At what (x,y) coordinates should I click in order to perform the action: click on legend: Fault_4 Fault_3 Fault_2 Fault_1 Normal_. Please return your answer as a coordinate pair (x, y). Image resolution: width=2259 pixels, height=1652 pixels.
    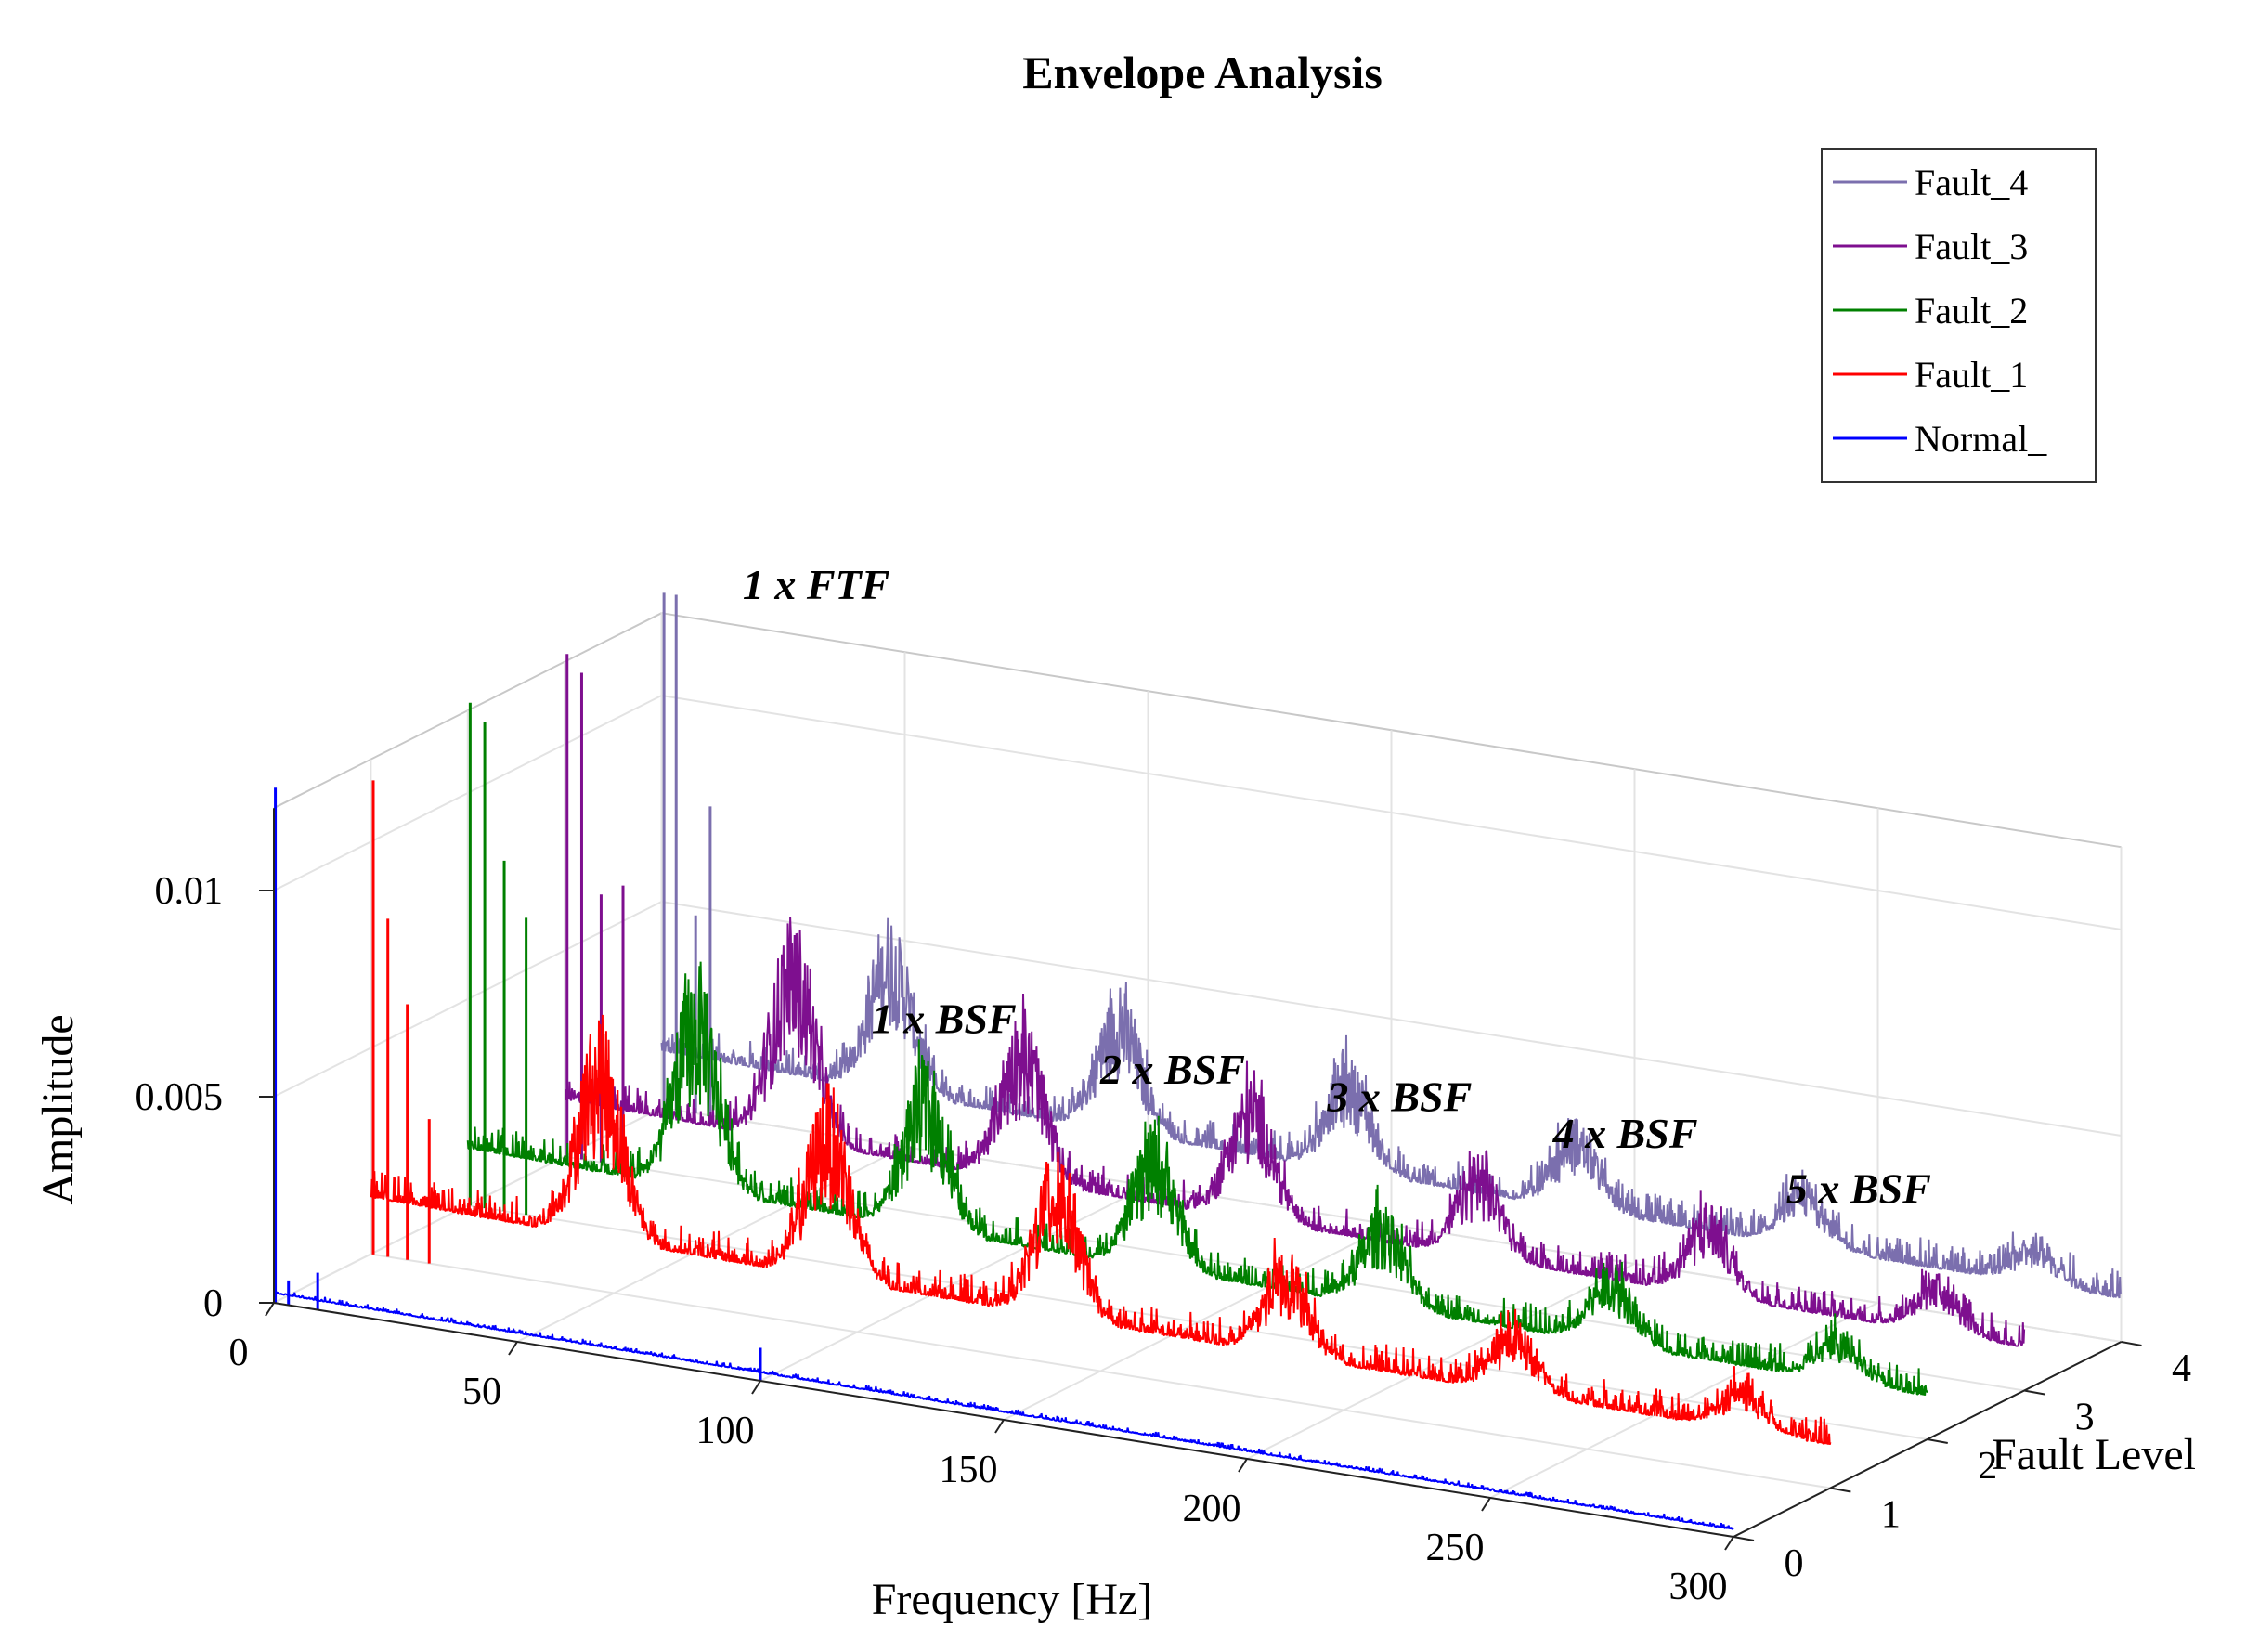
    Looking at the image, I should click on (1959, 315).